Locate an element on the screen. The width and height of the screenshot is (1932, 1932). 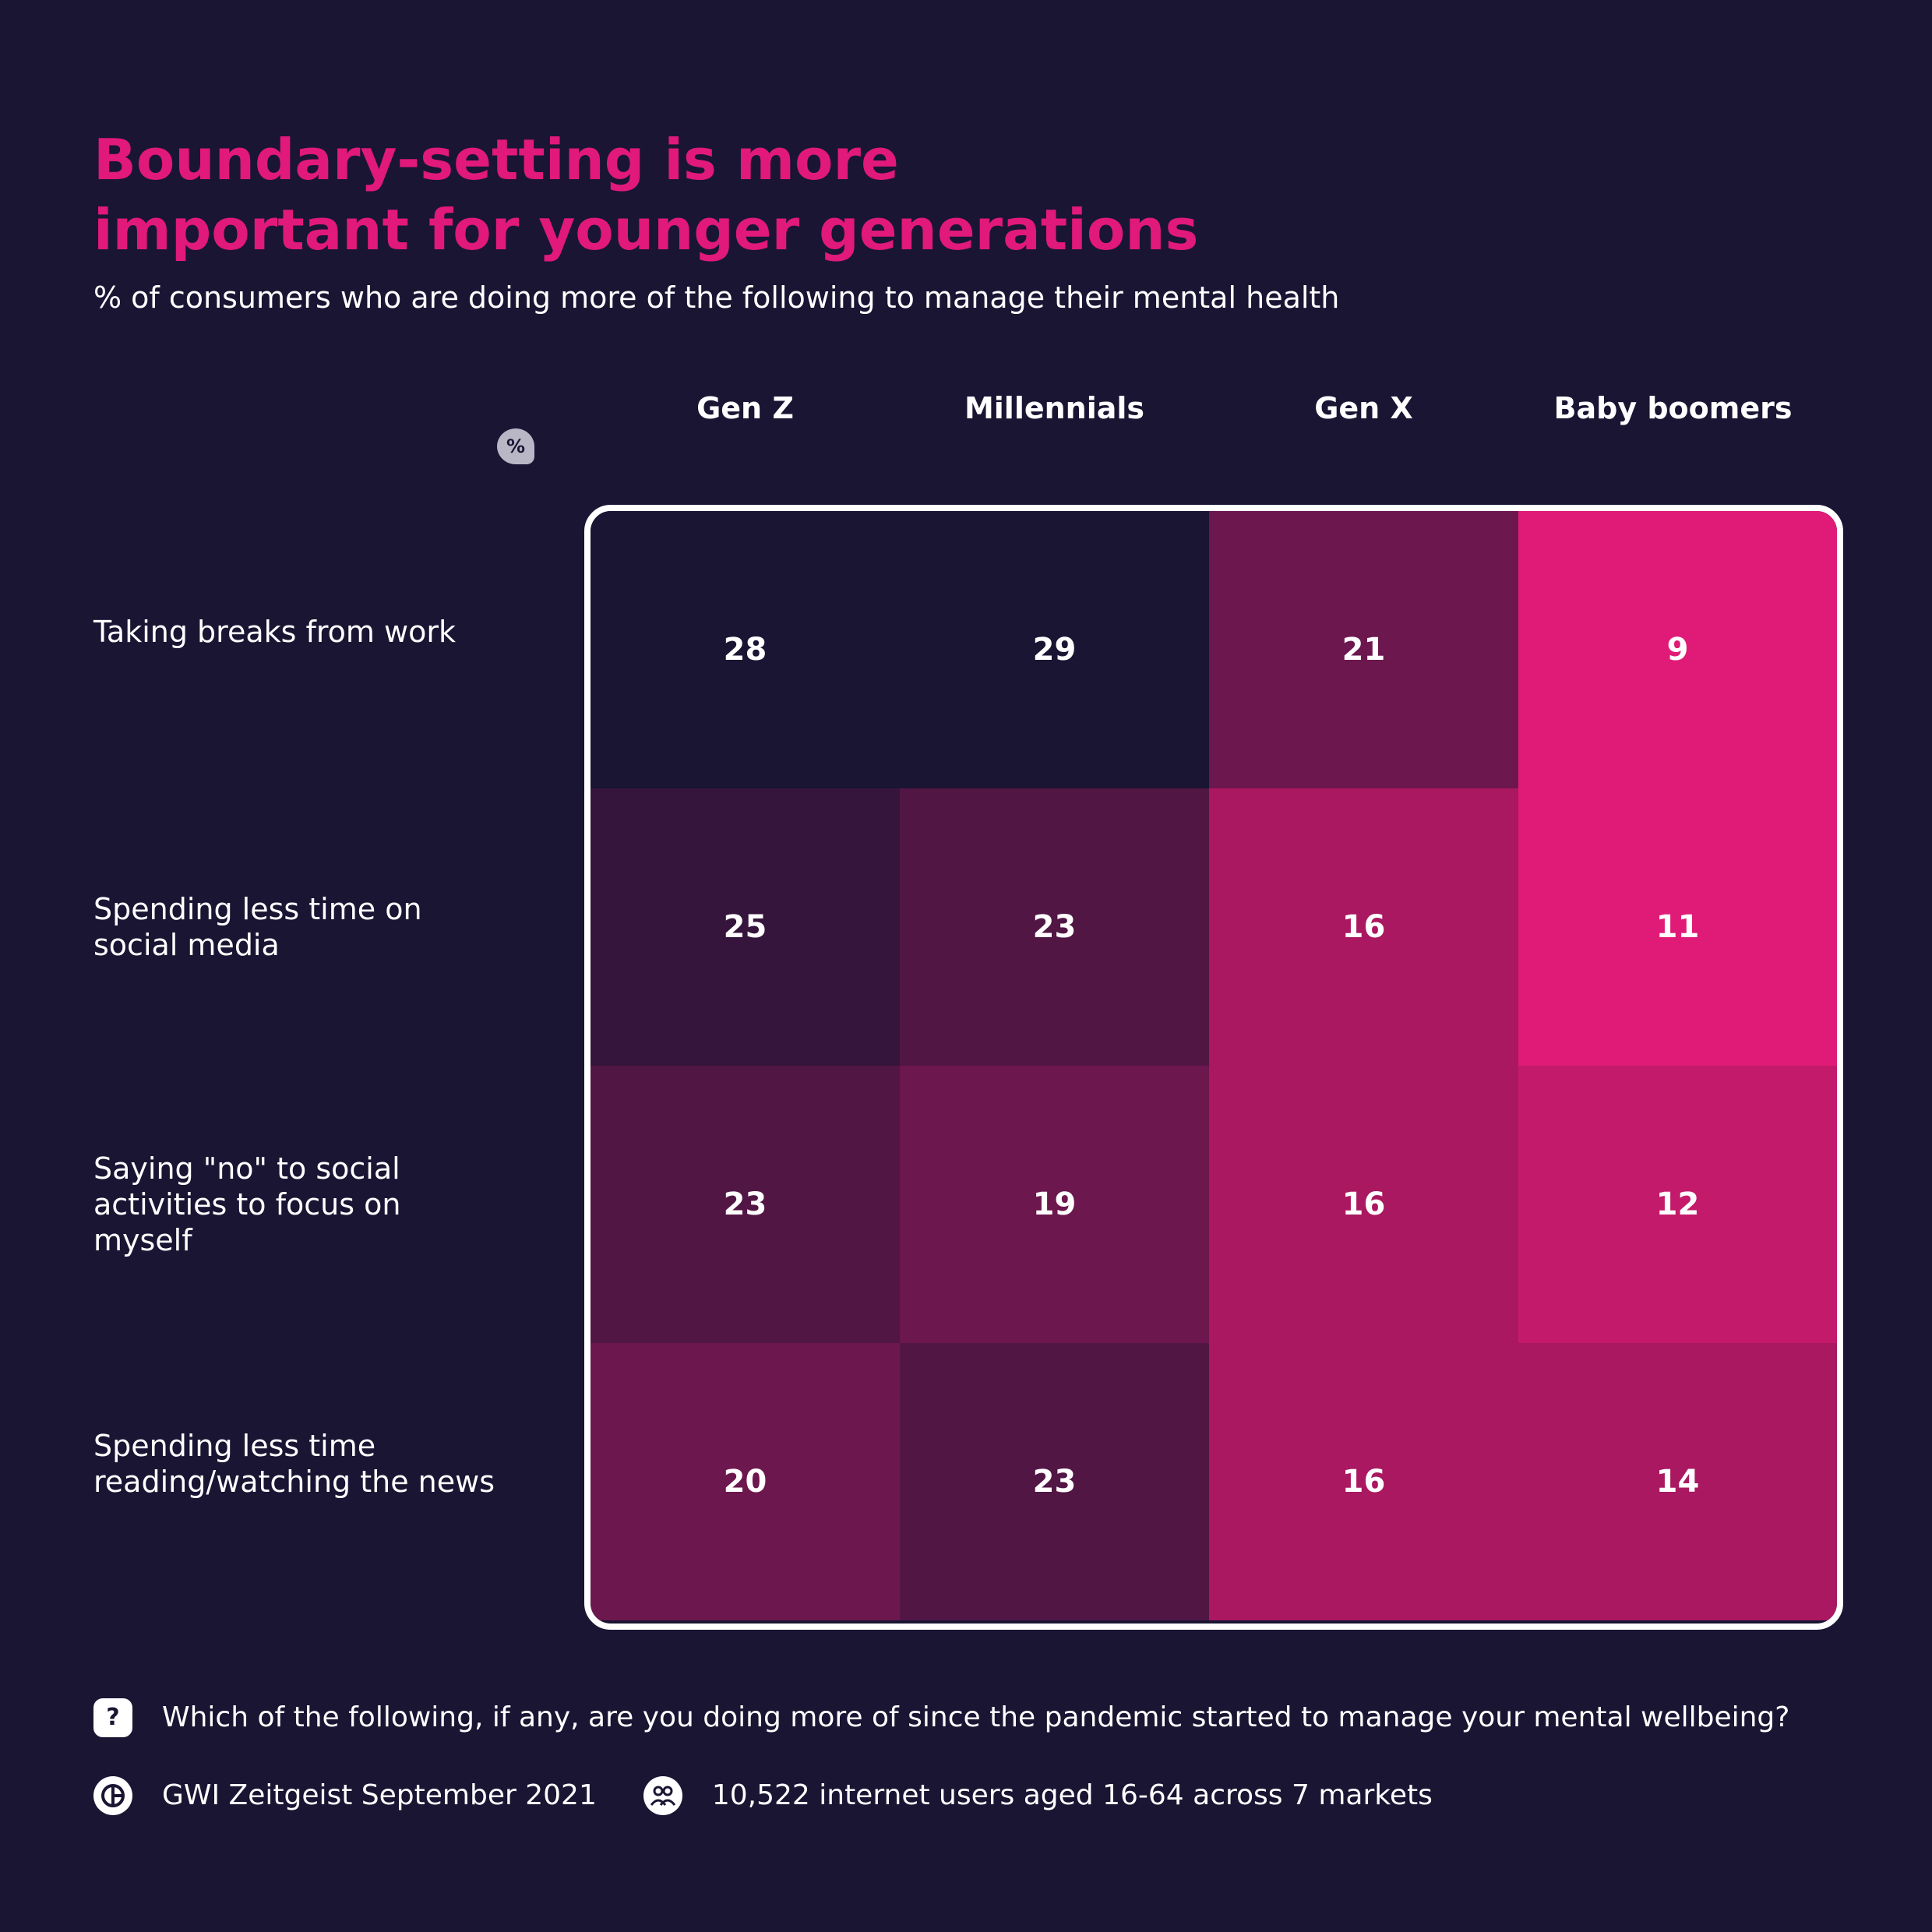
chart-title-line-1: Boundary-setting is more is located at coordinates (496, 159).